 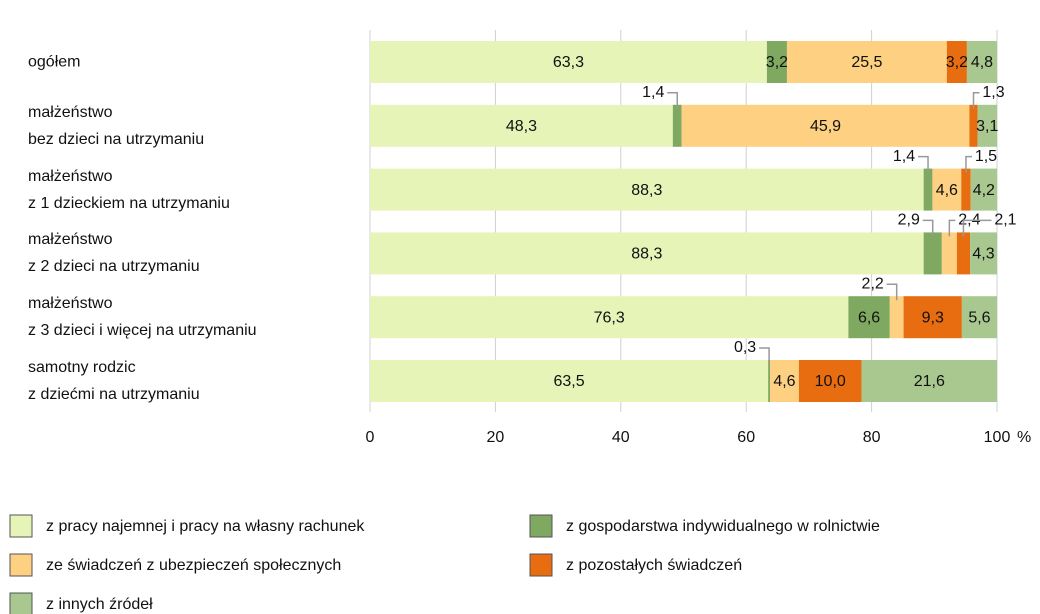 I want to click on data-label: 4,2, so click(x=984, y=190).